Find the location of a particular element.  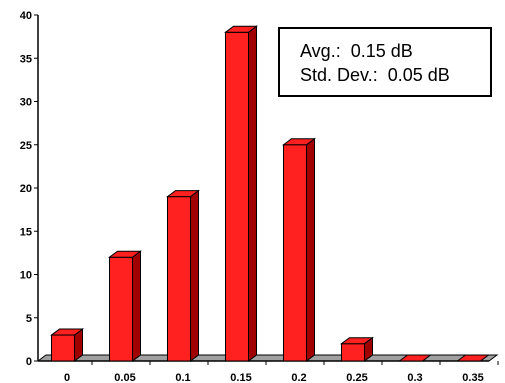

y-tick-label: 30 is located at coordinates (26, 103).